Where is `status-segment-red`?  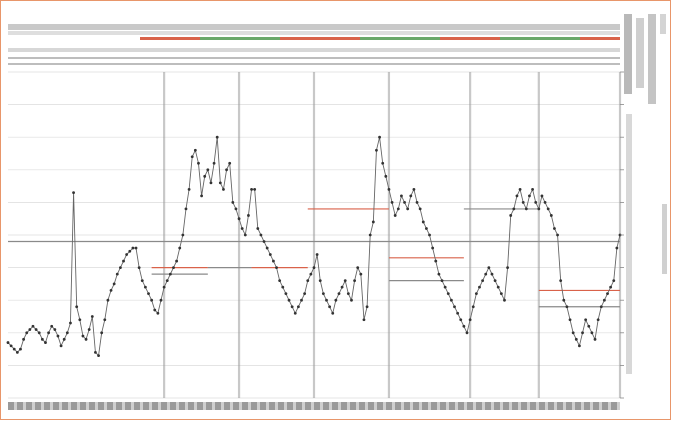 status-segment-red is located at coordinates (600, 38).